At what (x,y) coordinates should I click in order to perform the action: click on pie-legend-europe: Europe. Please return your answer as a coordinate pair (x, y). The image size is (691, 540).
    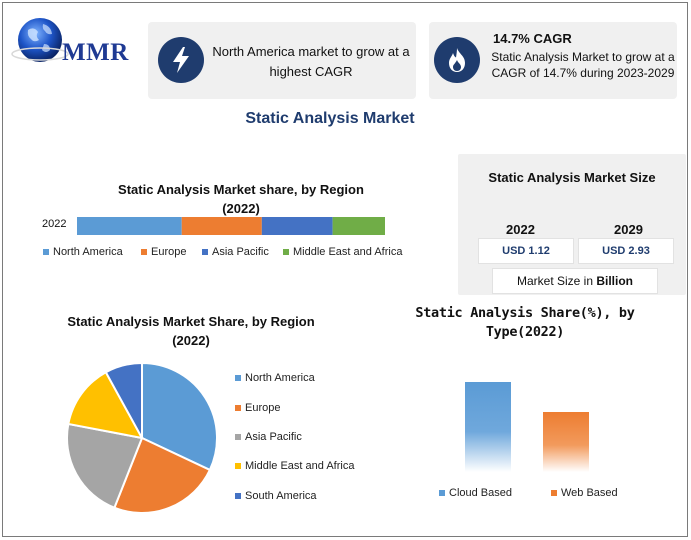
    Looking at the image, I should click on (257, 408).